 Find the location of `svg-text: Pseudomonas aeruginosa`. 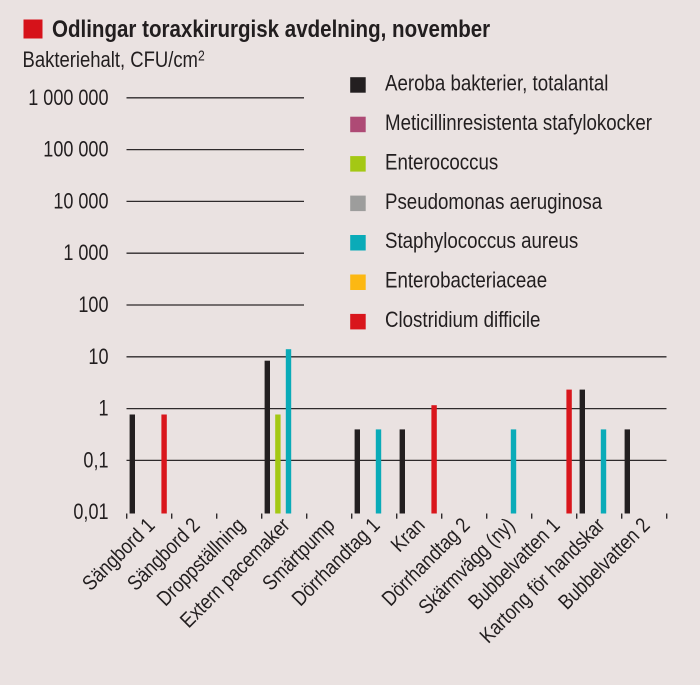

svg-text: Pseudomonas aeruginosa is located at coordinates (494, 202).